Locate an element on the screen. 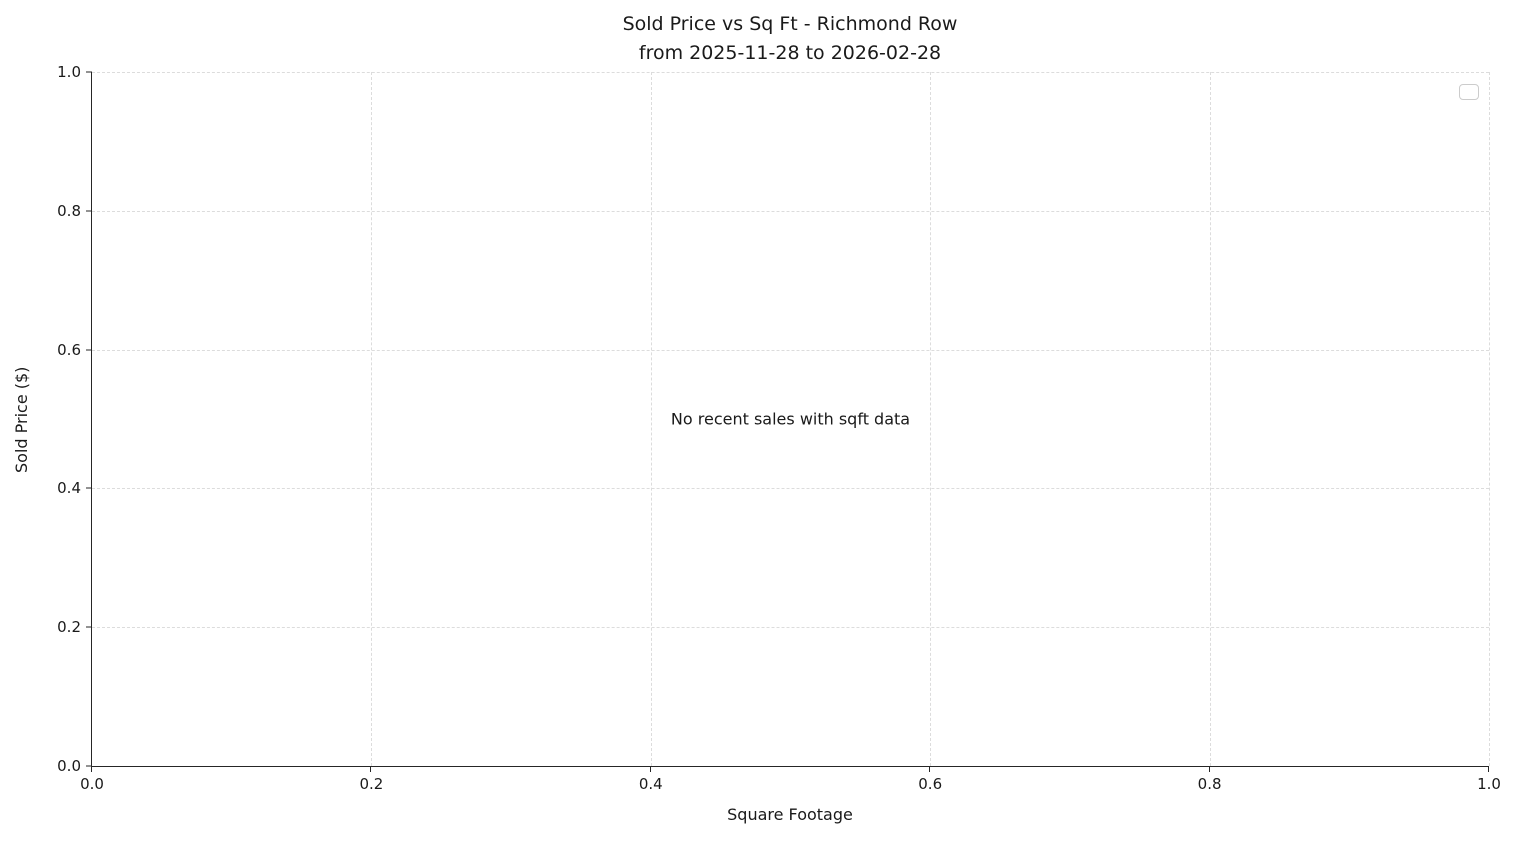  legend-box is located at coordinates (1469, 92).